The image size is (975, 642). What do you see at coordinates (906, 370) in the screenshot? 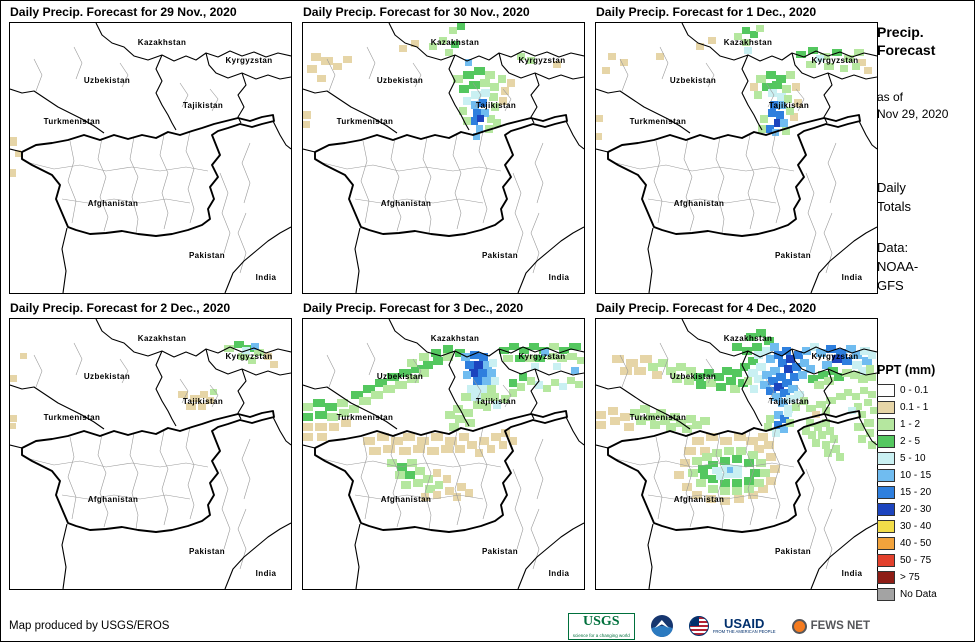
I see `legend-title: PPT (mm)` at bounding box center [906, 370].